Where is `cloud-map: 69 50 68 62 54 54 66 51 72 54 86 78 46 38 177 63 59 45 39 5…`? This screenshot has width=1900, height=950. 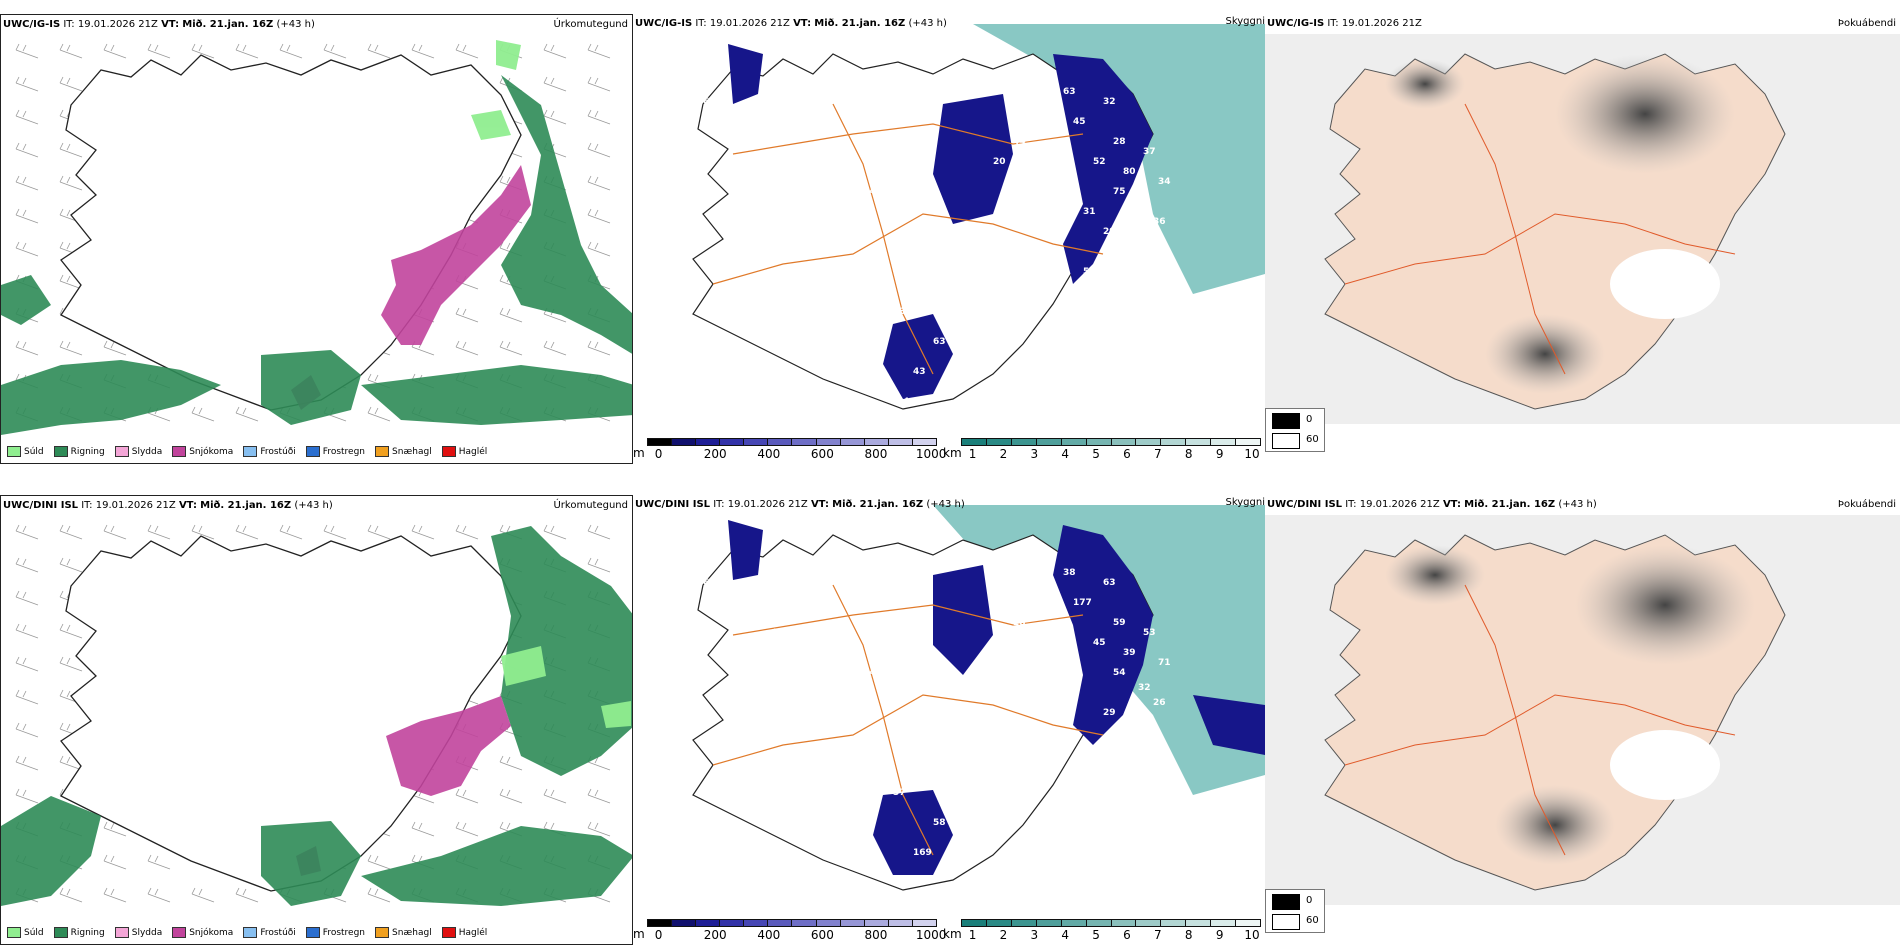
cloud-map: 69 50 68 62 54 54 66 51 72 54 86 78 46 38 177 63 59 45 39 5… is located at coordinates (978, 698).